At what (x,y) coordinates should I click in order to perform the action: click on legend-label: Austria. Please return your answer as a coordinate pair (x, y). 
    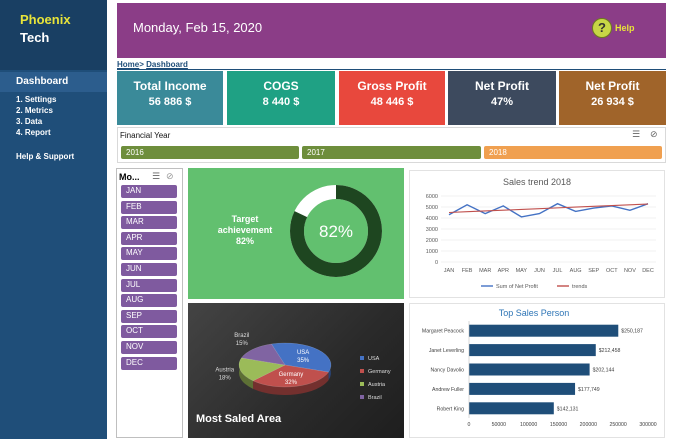
    Looking at the image, I should click on (377, 385).